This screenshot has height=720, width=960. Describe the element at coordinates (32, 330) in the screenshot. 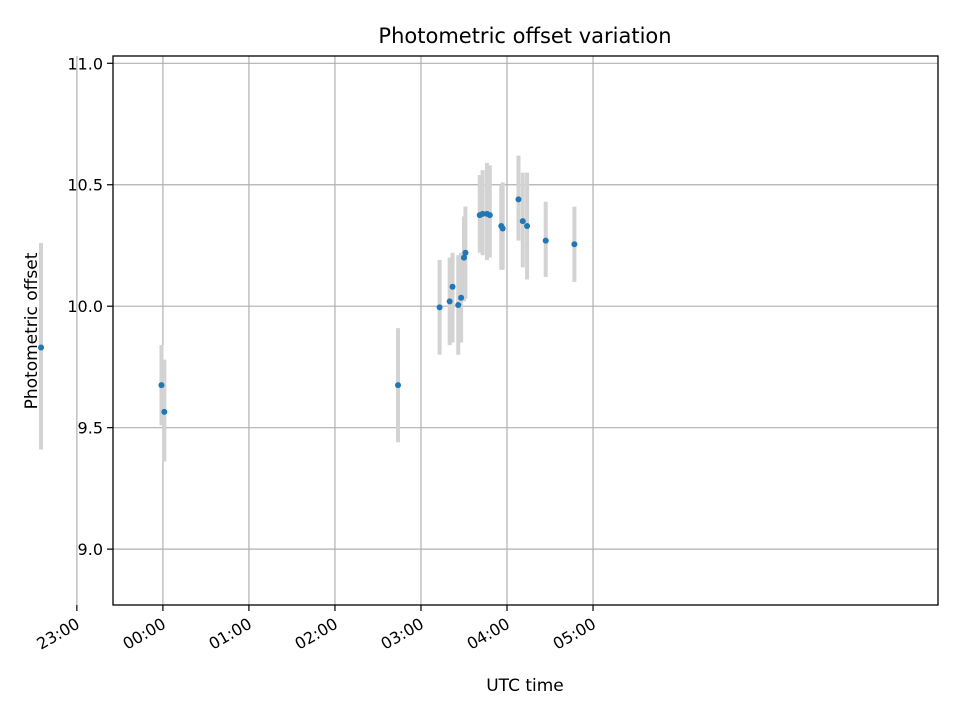

I see `y-axis-label: Photometric offset` at that location.